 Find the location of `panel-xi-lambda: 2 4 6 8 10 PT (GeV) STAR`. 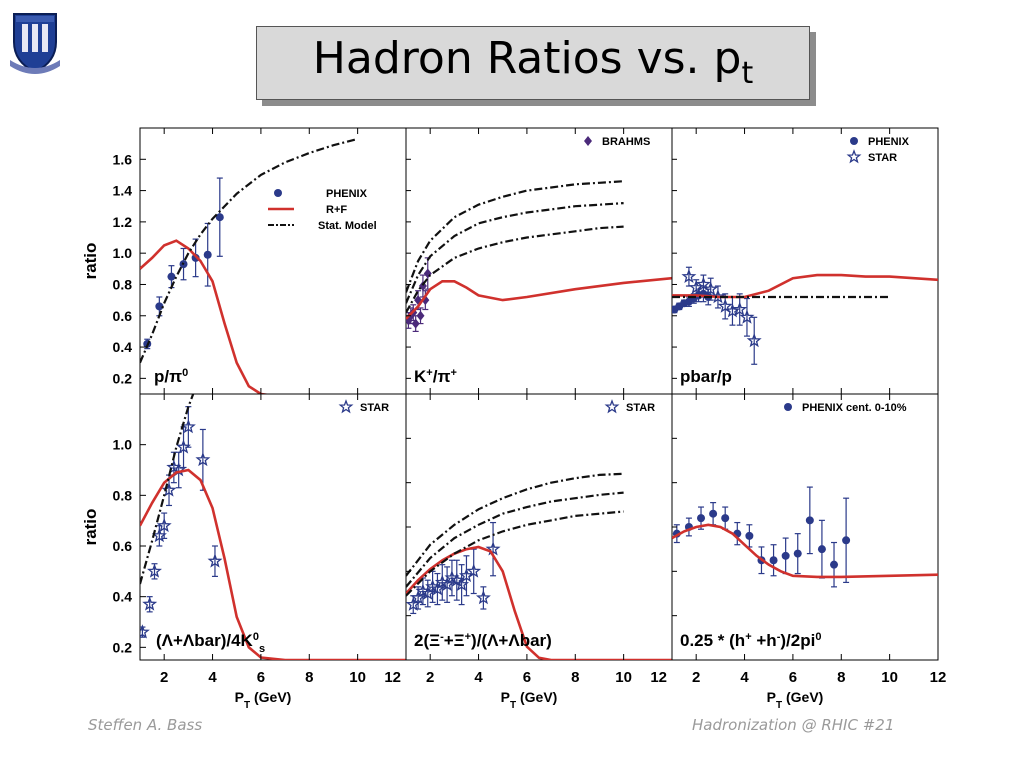

panel-xi-lambda: 2 4 6 8 10 PT (GeV) STAR is located at coordinates (539, 552).